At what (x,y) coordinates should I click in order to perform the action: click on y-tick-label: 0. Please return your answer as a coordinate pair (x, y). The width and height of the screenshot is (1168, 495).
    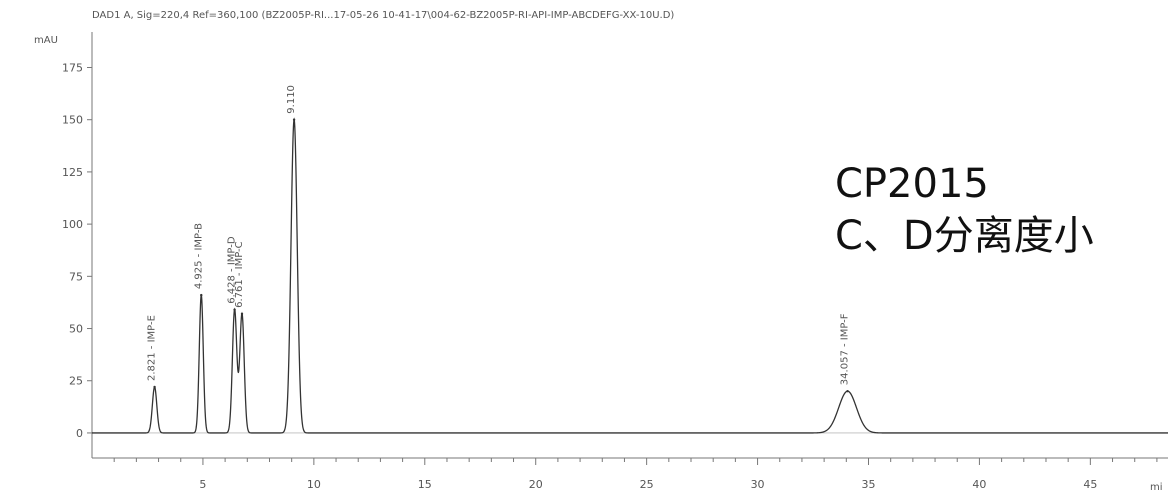
    Looking at the image, I should click on (79, 433).